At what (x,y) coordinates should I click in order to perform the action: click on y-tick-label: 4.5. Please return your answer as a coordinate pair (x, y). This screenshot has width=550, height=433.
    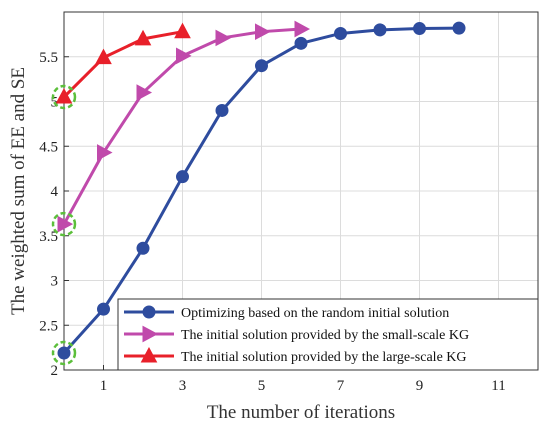
    Looking at the image, I should click on (48, 147).